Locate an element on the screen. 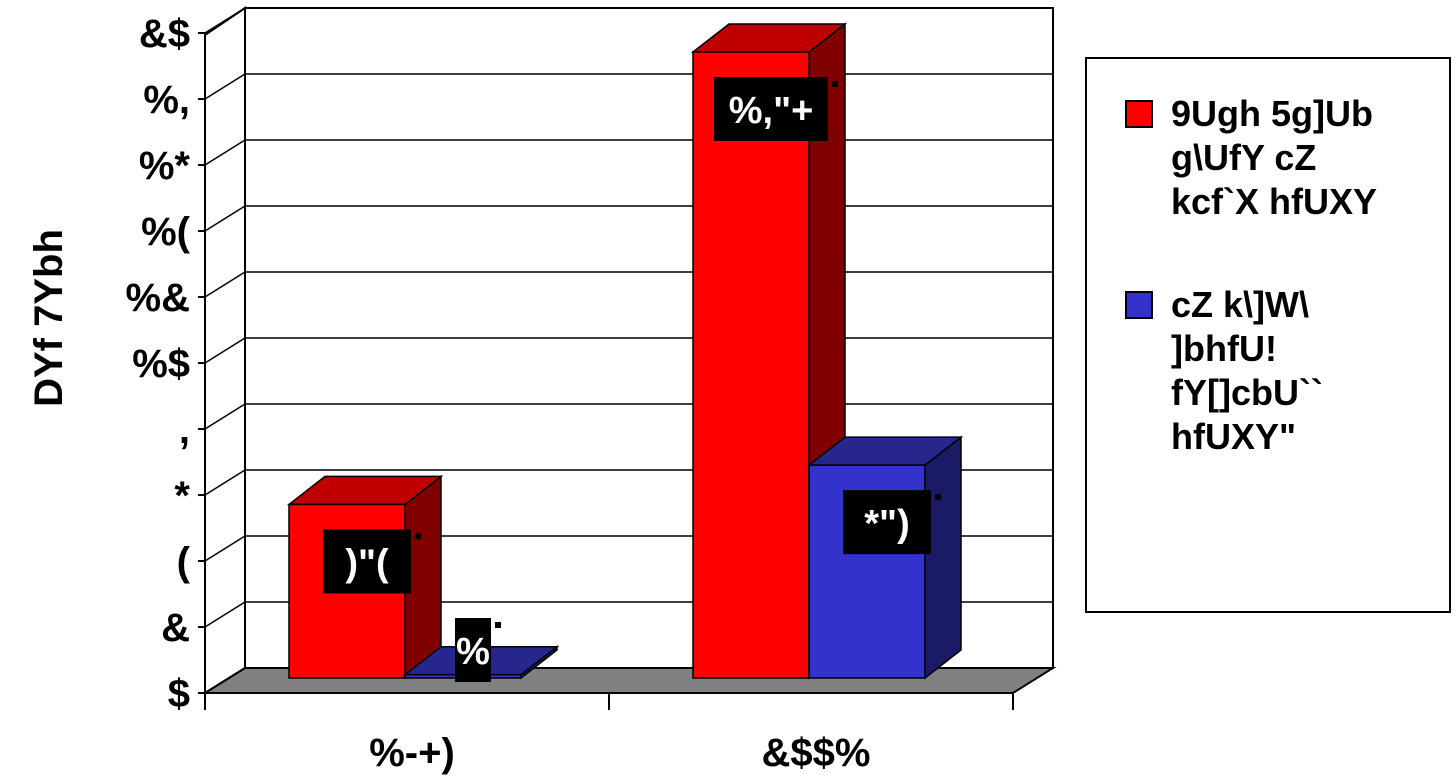 This screenshot has height=781, width=1455. bar-1-1: )"( is located at coordinates (365, 577).